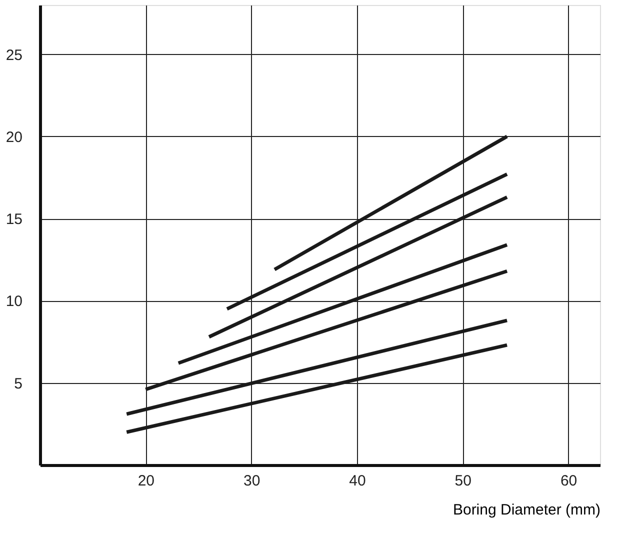 The height and width of the screenshot is (537, 642). I want to click on x-tick-label: 20, so click(146, 481).